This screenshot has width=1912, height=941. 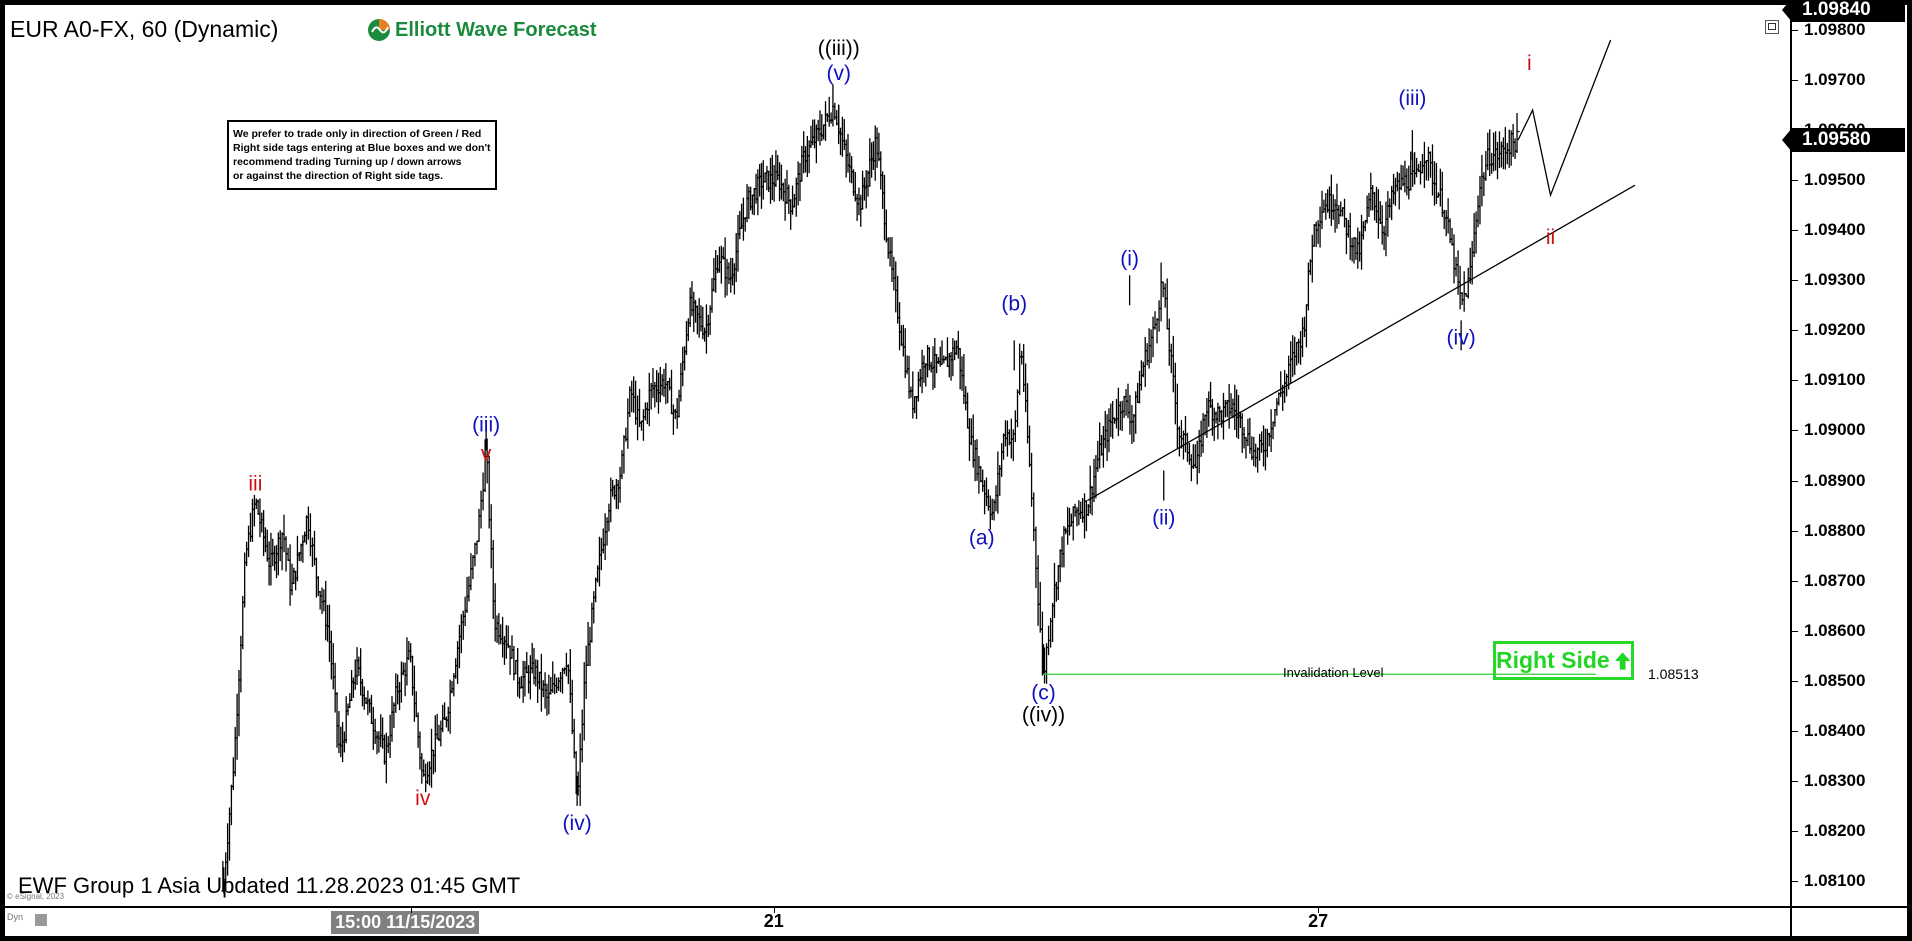 What do you see at coordinates (1835, 330) in the screenshot?
I see `price-tick-label: 1.09200` at bounding box center [1835, 330].